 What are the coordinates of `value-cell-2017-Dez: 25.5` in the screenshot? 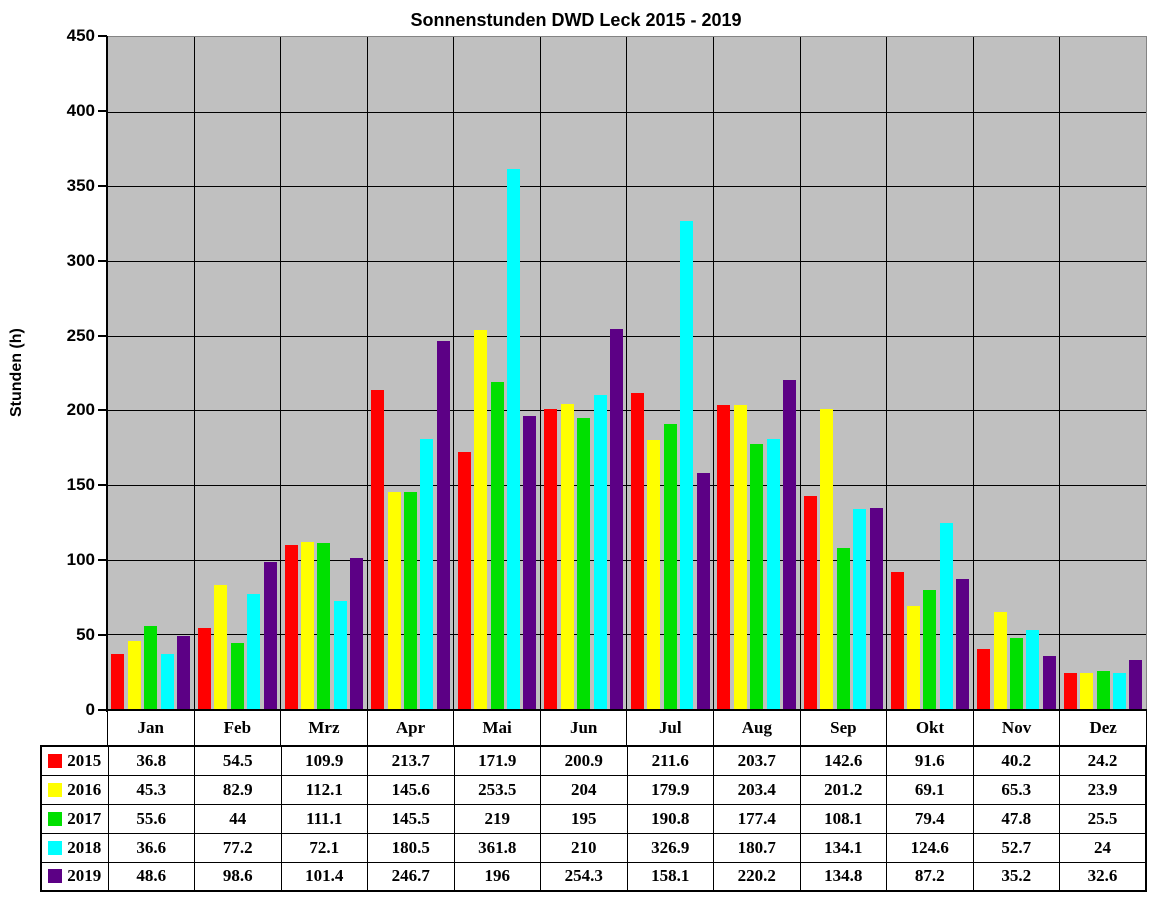 It's located at (1103, 818).